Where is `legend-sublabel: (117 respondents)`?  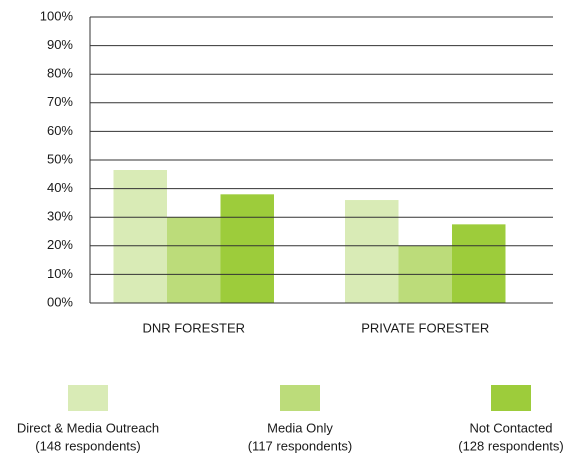
legend-sublabel: (117 respondents) is located at coordinates (300, 445).